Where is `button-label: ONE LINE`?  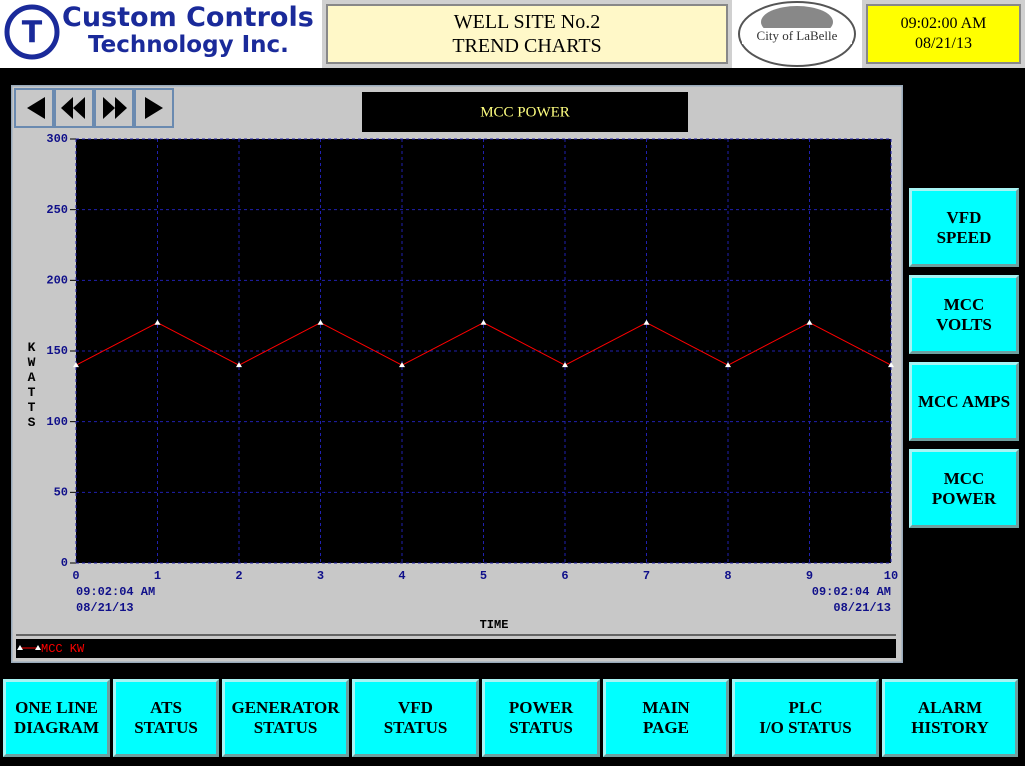
button-label: ONE LINE is located at coordinates (56, 707).